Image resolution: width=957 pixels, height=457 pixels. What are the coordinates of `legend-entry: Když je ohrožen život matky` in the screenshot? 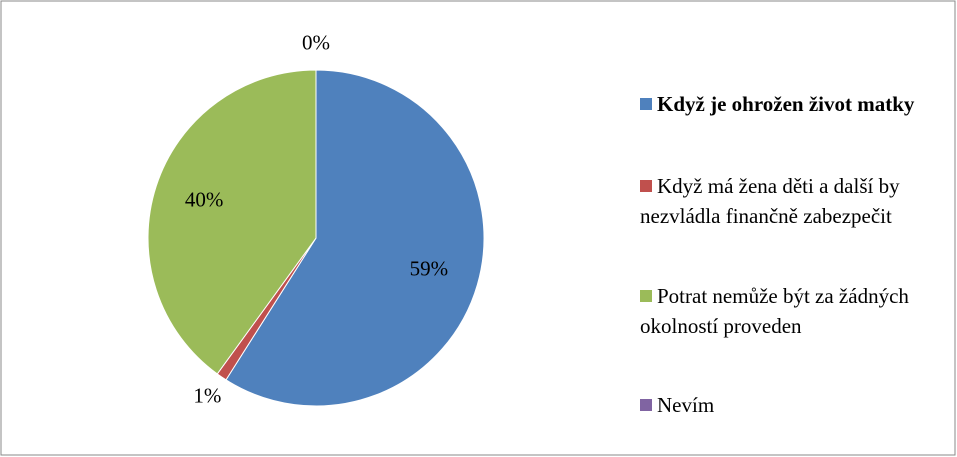 It's located at (795, 104).